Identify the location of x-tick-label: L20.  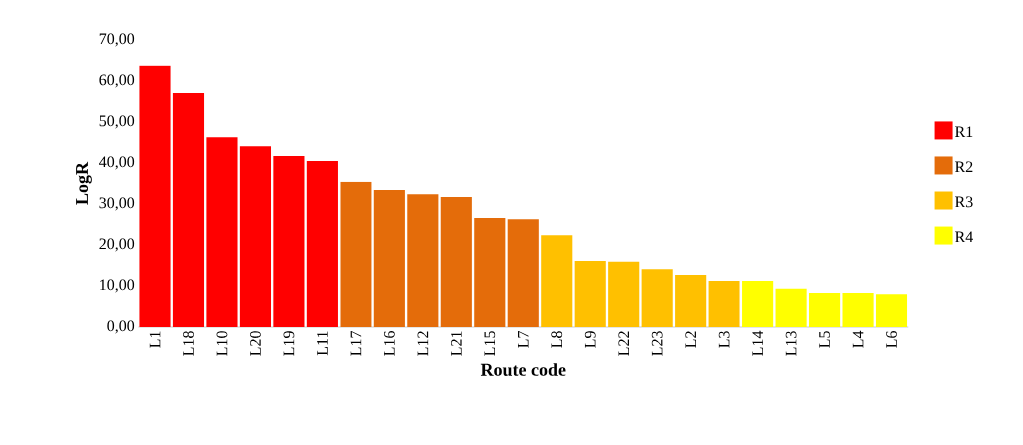
(255, 343).